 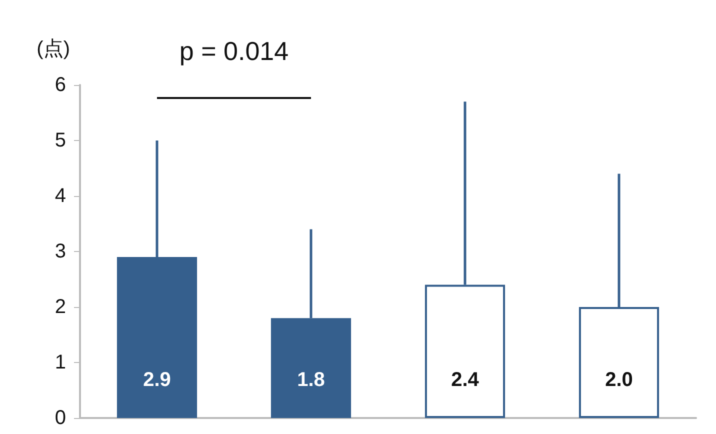 I want to click on y-tick-label: 3, so click(x=60, y=251).